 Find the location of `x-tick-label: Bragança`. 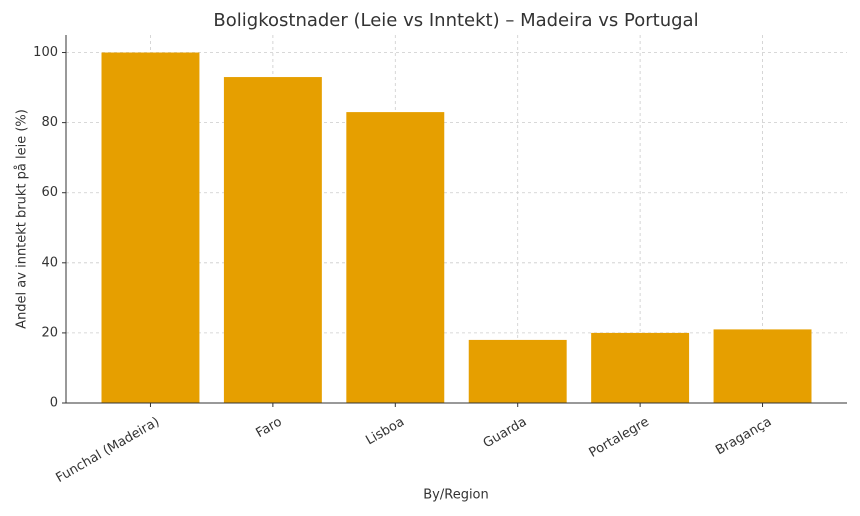

x-tick-label: Bragança is located at coordinates (743, 437).